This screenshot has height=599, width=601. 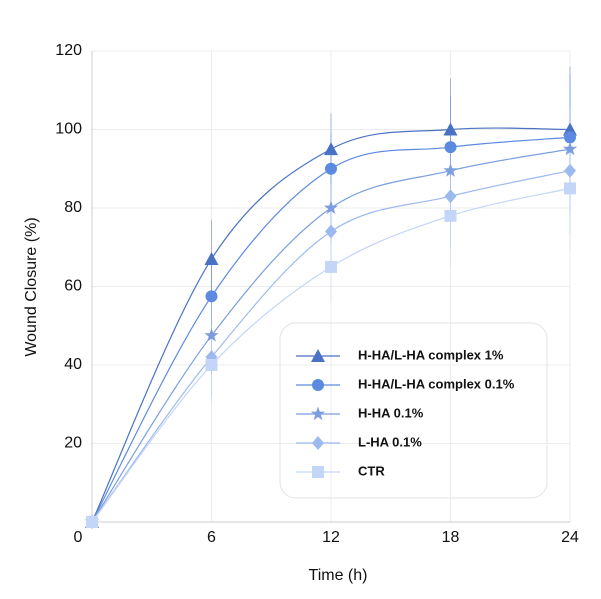 What do you see at coordinates (73, 364) in the screenshot?
I see `y-tick-label: 40` at bounding box center [73, 364].